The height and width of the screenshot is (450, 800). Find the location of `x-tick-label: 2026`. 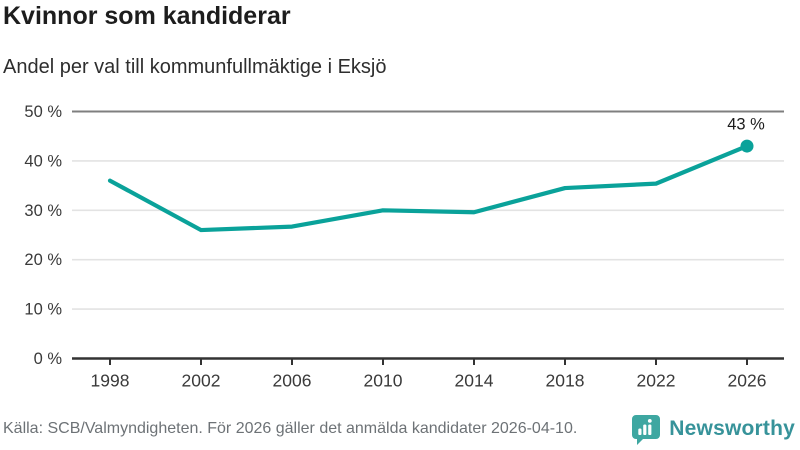

x-tick-label: 2026 is located at coordinates (747, 381).